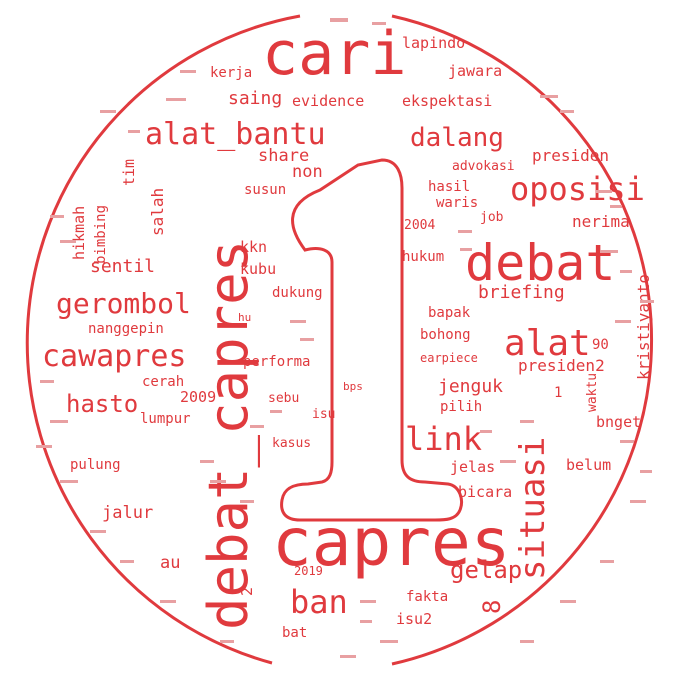  What do you see at coordinates (258, 269) in the screenshot?
I see `word-kubu: kubu` at bounding box center [258, 269].